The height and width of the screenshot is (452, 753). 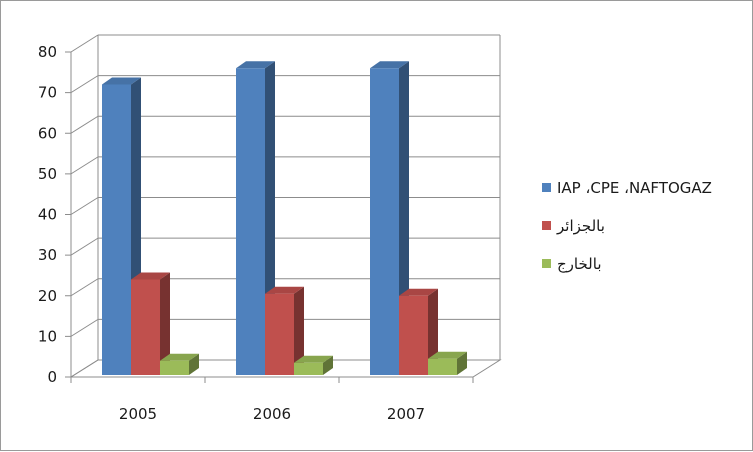 What do you see at coordinates (138, 414) in the screenshot?
I see `x-tick-label: 2005` at bounding box center [138, 414].